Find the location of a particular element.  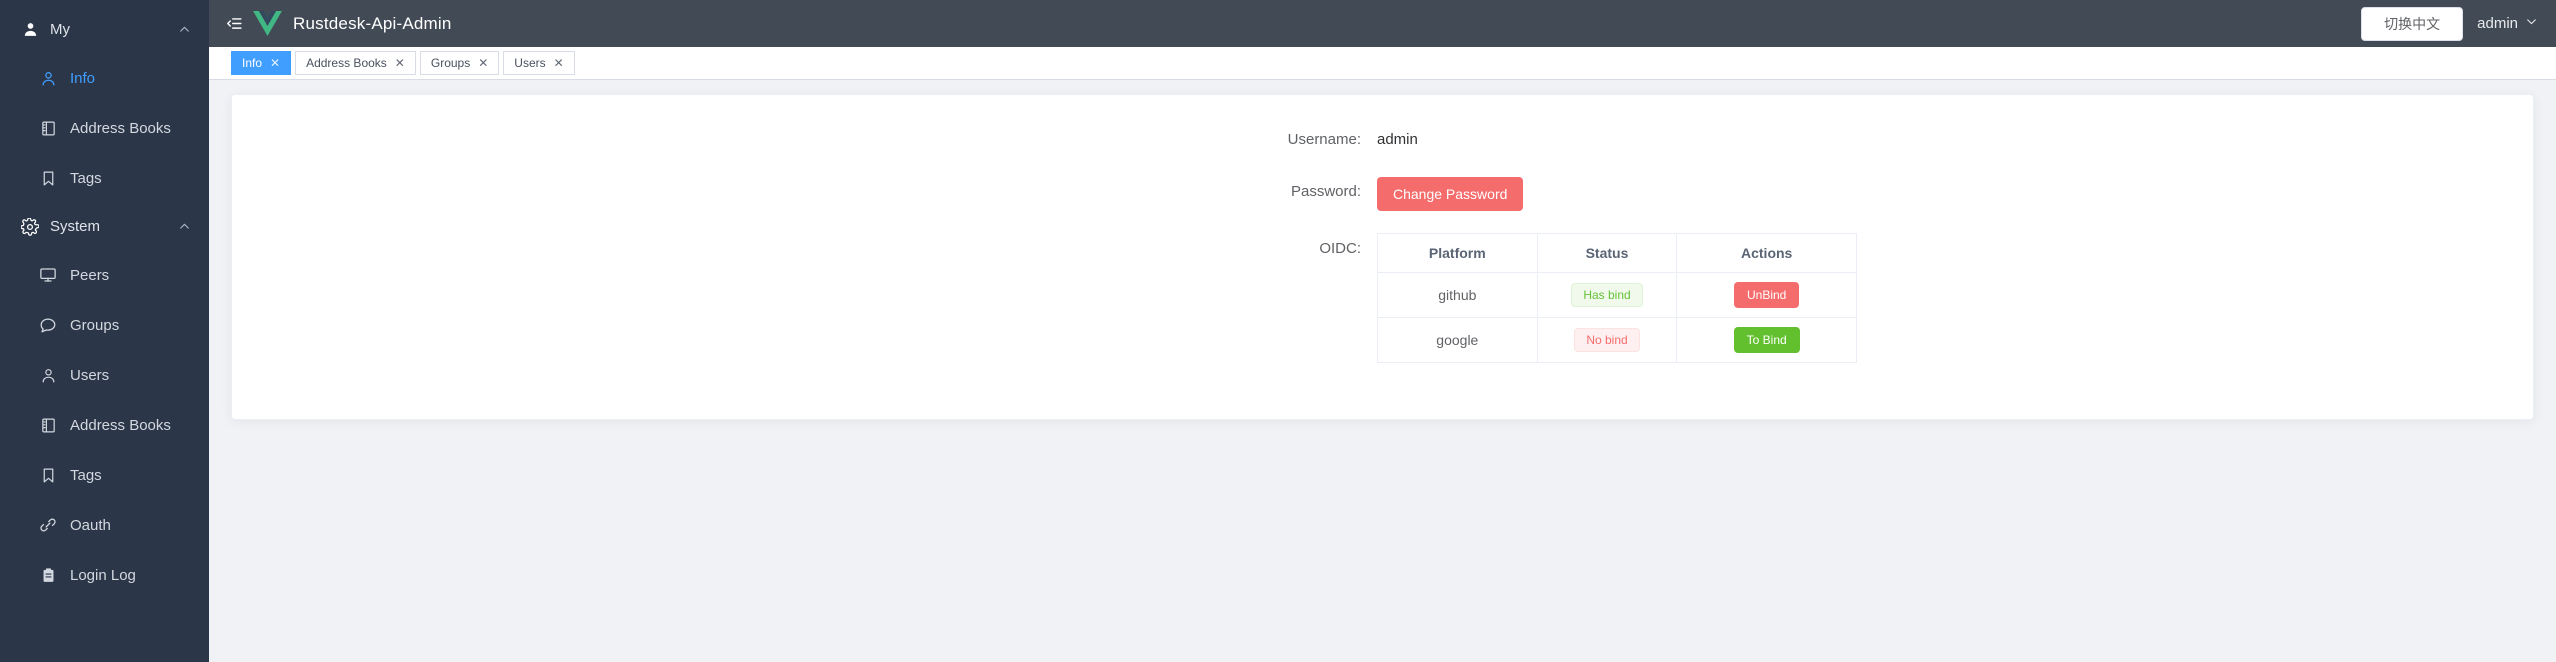

table-header-row: Platform Status Actions is located at coordinates (1617, 253).